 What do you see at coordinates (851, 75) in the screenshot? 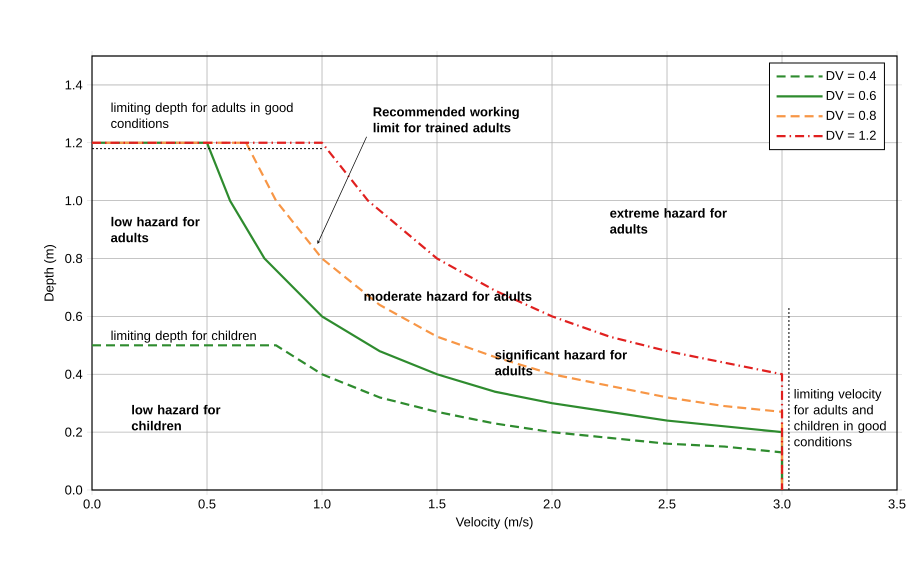
I see `legend-label: DV = 0.4` at bounding box center [851, 75].